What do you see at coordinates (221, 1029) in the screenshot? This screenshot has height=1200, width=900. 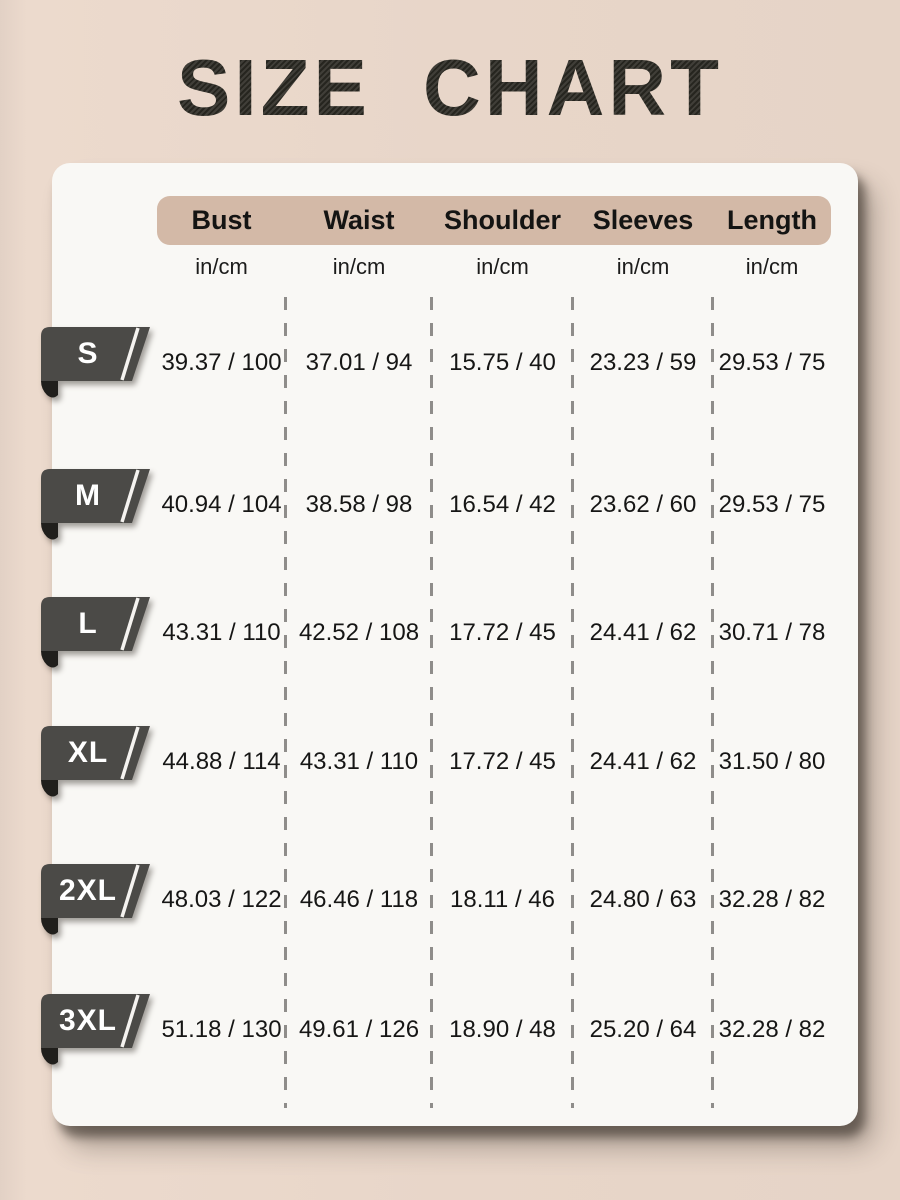 I see `bust-value: 51.18 / 130` at bounding box center [221, 1029].